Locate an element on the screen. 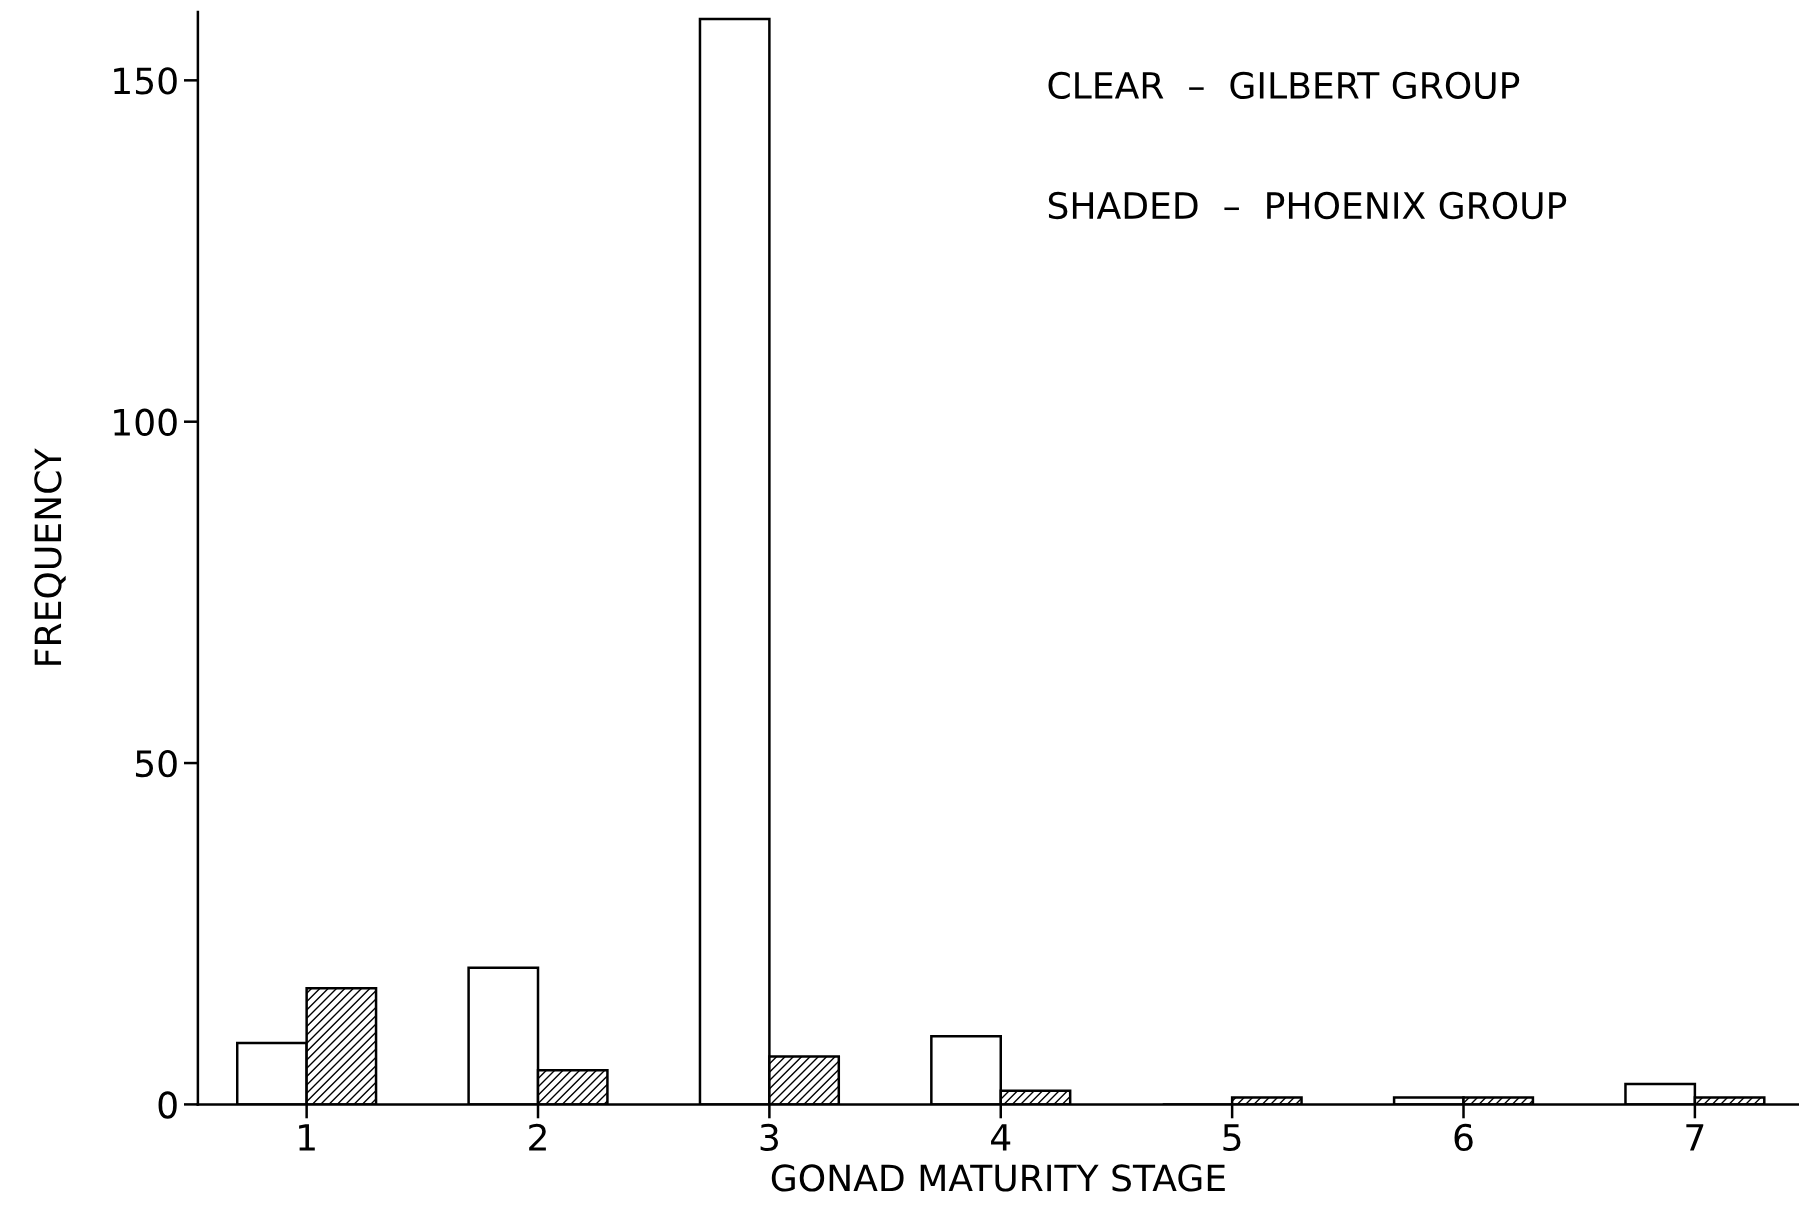 The height and width of the screenshot is (1207, 1799). x-tick-label: 2 is located at coordinates (537, 1137).